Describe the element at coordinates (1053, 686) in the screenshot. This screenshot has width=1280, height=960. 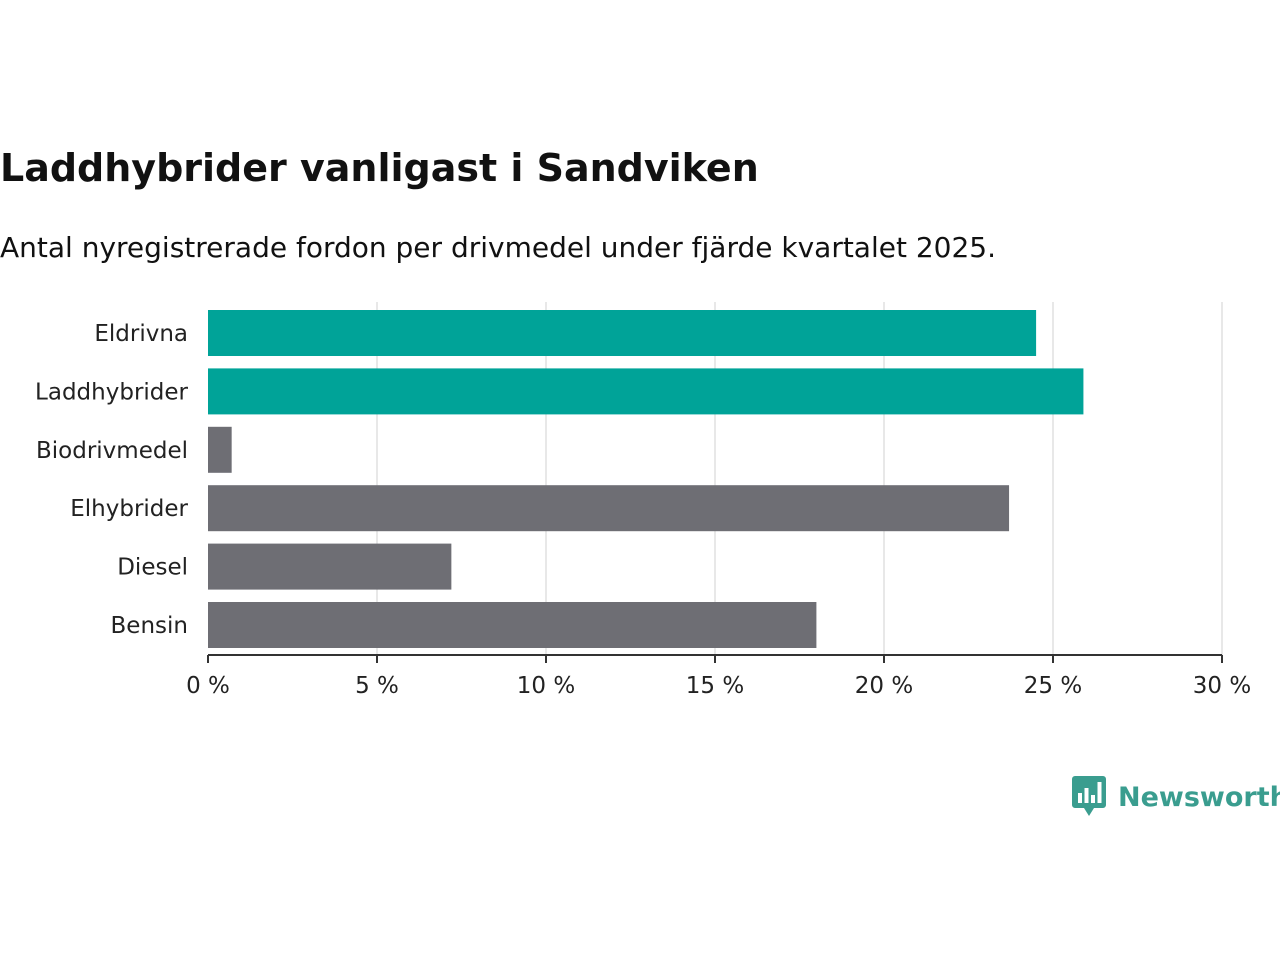
I see `x-tick-label: 25 %` at that location.